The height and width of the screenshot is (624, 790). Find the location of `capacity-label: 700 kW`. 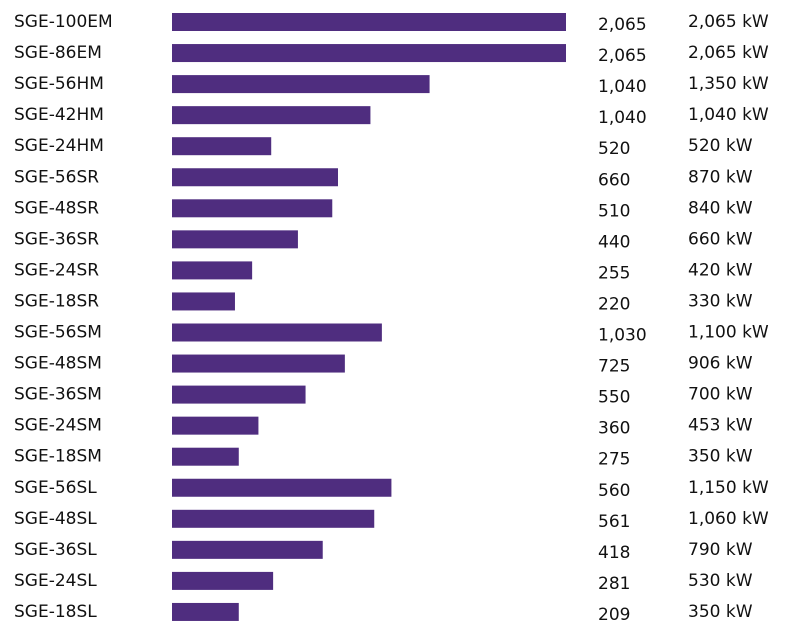

capacity-label: 700 kW is located at coordinates (720, 395).